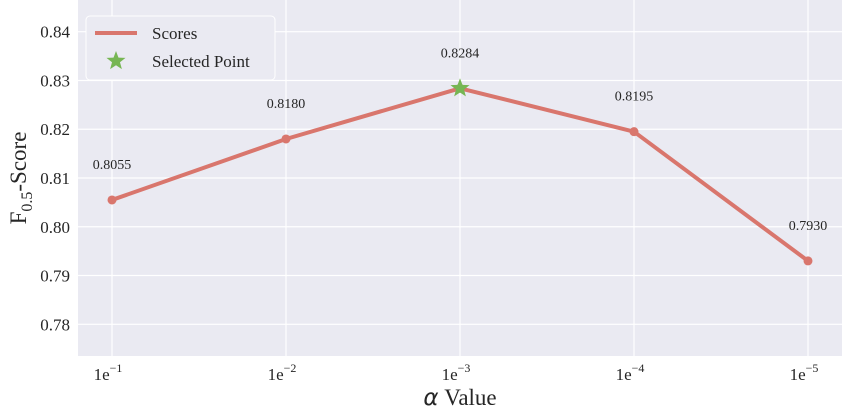  I want to click on y-tick-label: 0.79, so click(55, 276).